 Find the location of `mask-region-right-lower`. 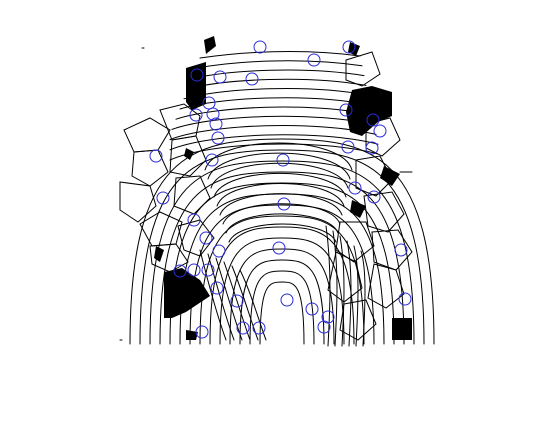

mask-region-right-lower is located at coordinates (358, 209).